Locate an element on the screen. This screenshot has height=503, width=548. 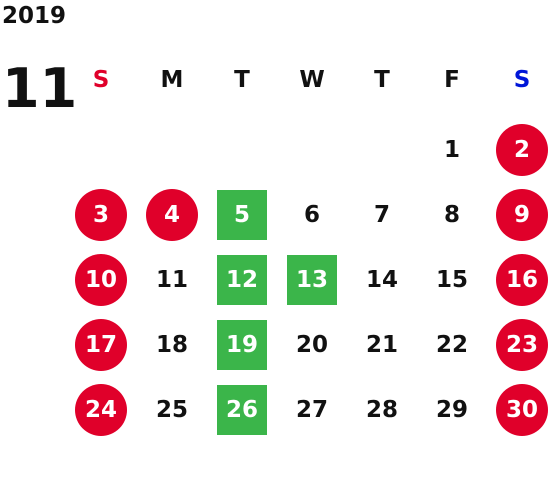
day-cell: 11 is located at coordinates (171, 280).